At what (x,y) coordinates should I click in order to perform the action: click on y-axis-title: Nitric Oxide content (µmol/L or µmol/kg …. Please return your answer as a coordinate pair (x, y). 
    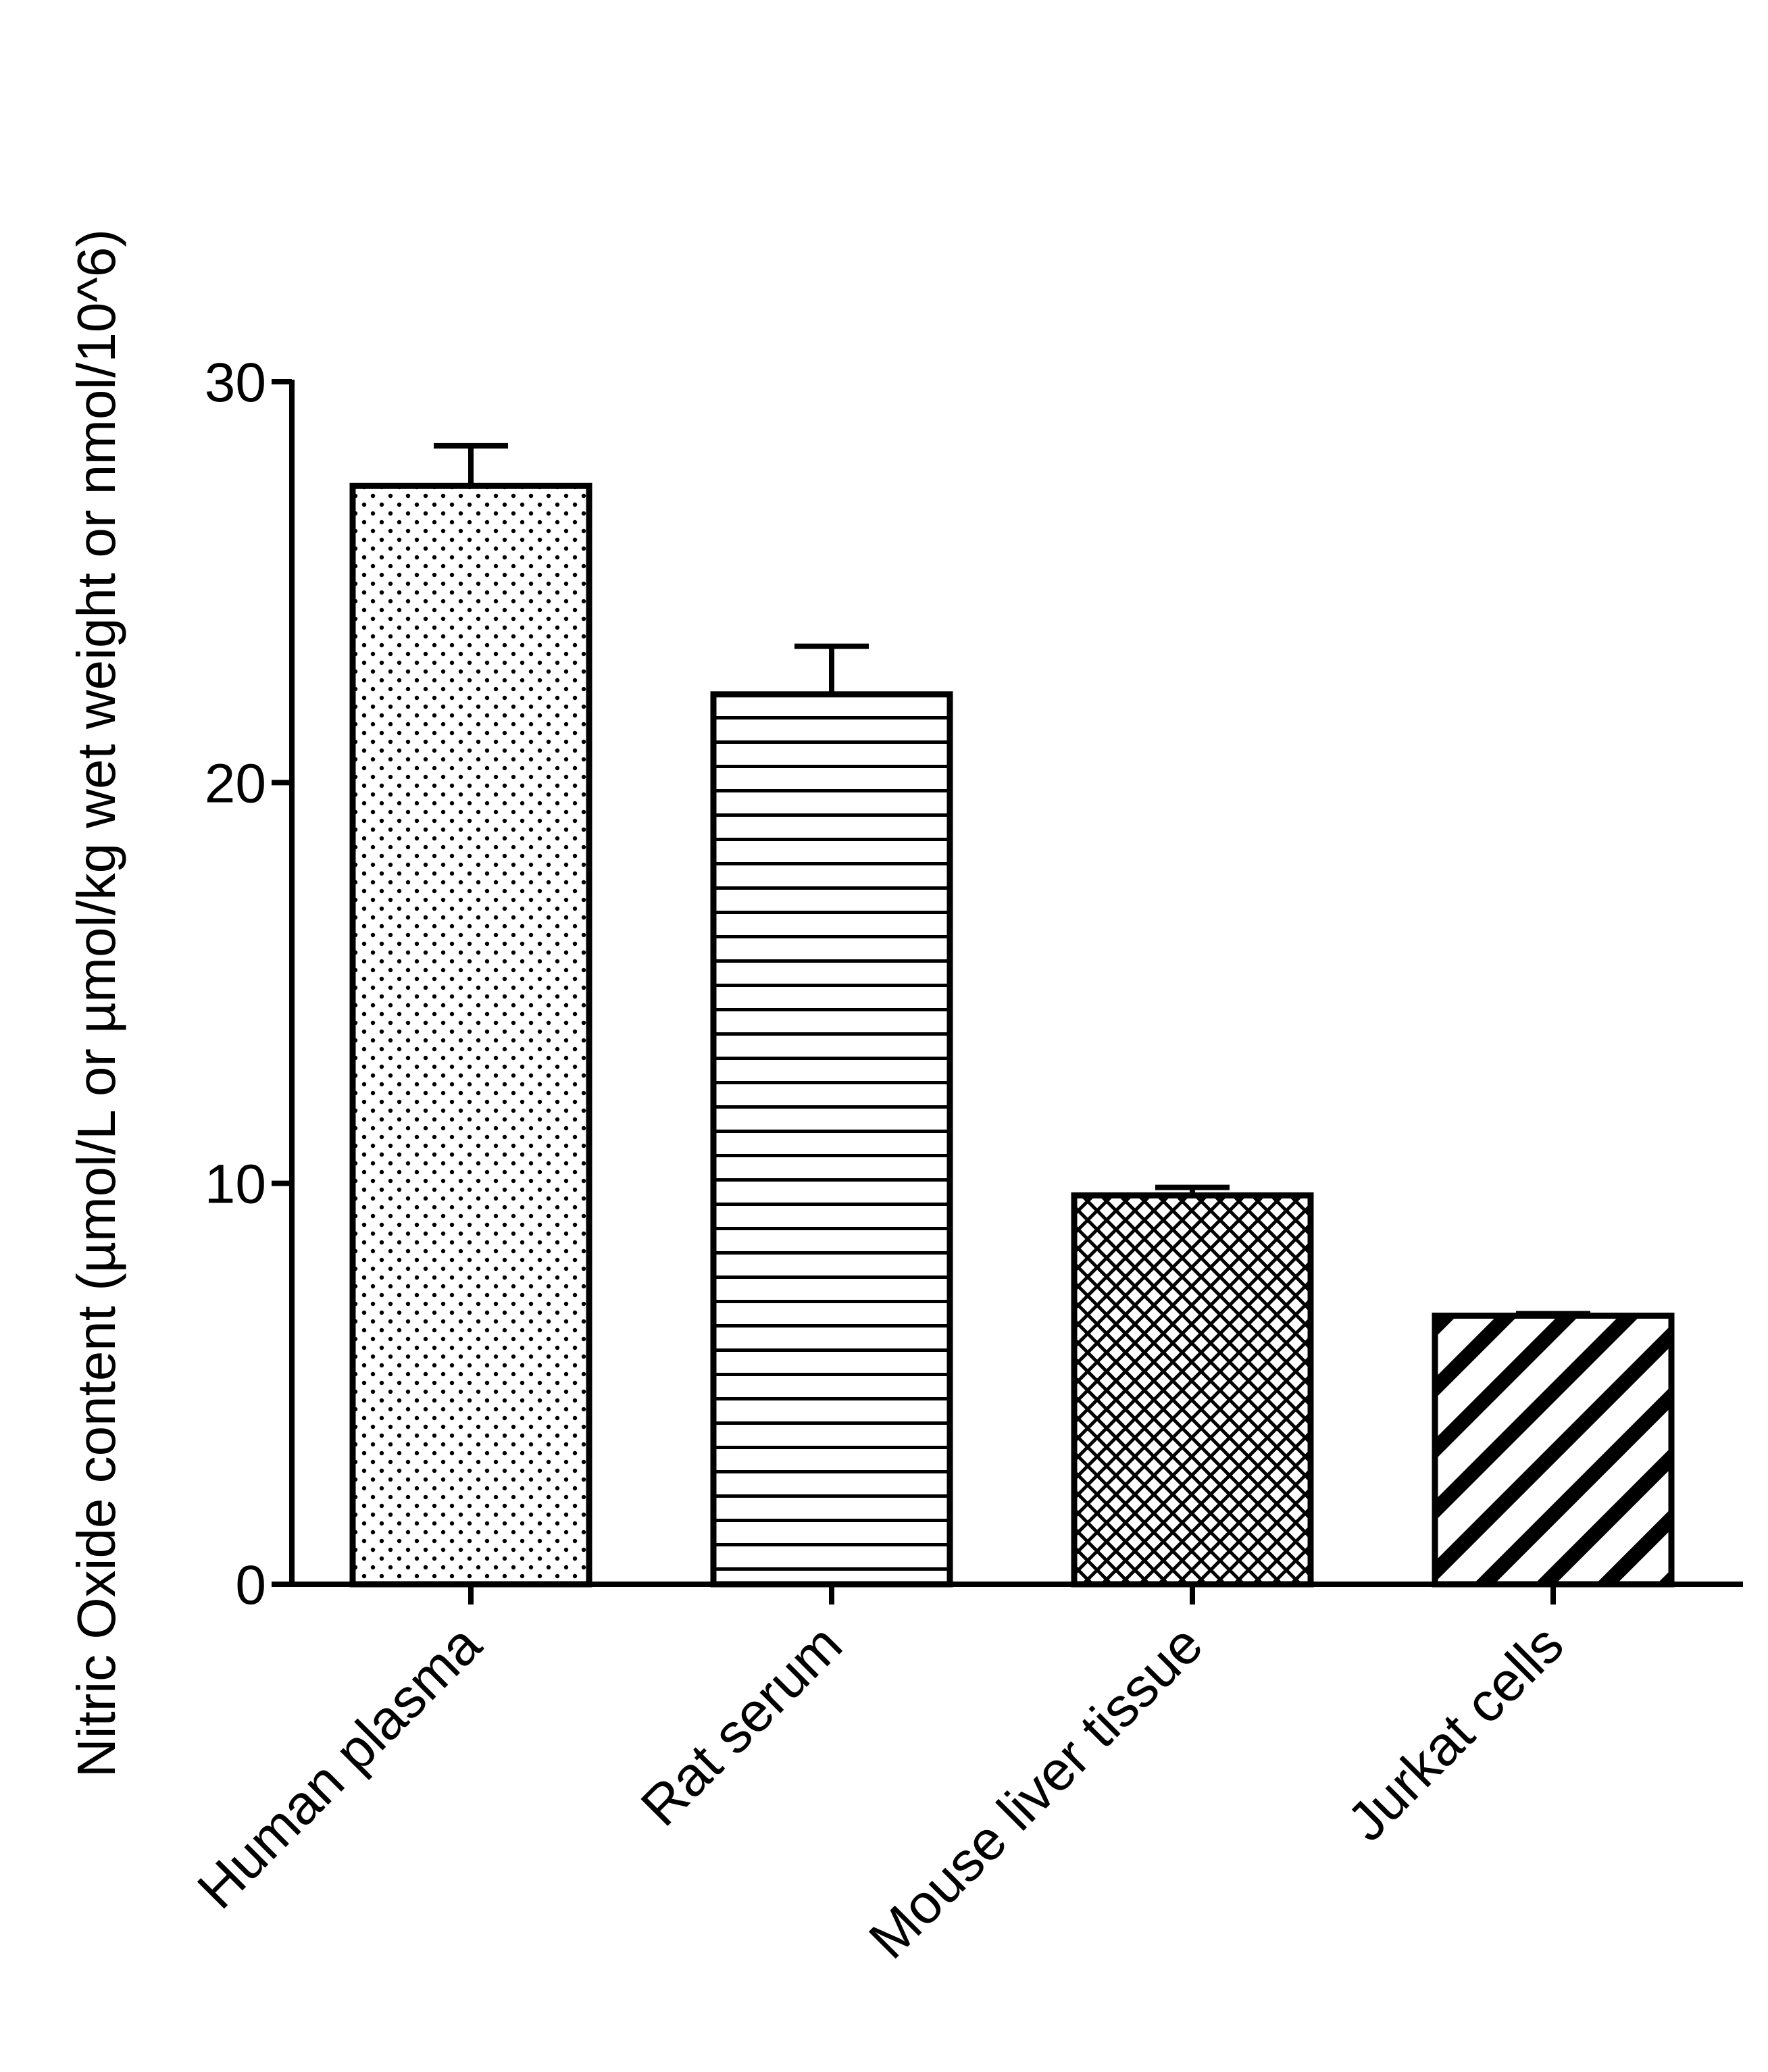
    Looking at the image, I should click on (96, 1003).